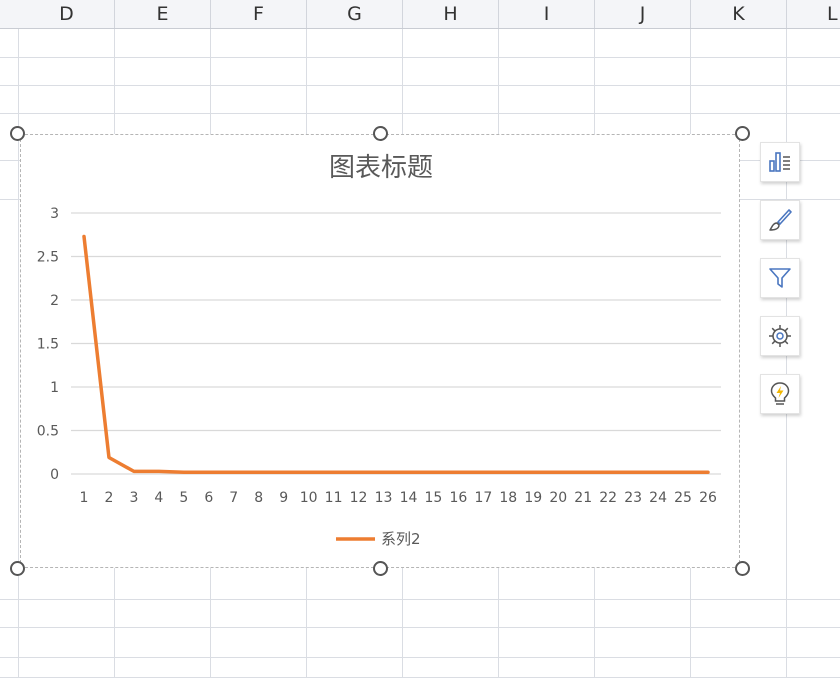 This screenshot has width=840, height=678. What do you see at coordinates (380, 133) in the screenshot?
I see `resize-handle-top-center` at bounding box center [380, 133].